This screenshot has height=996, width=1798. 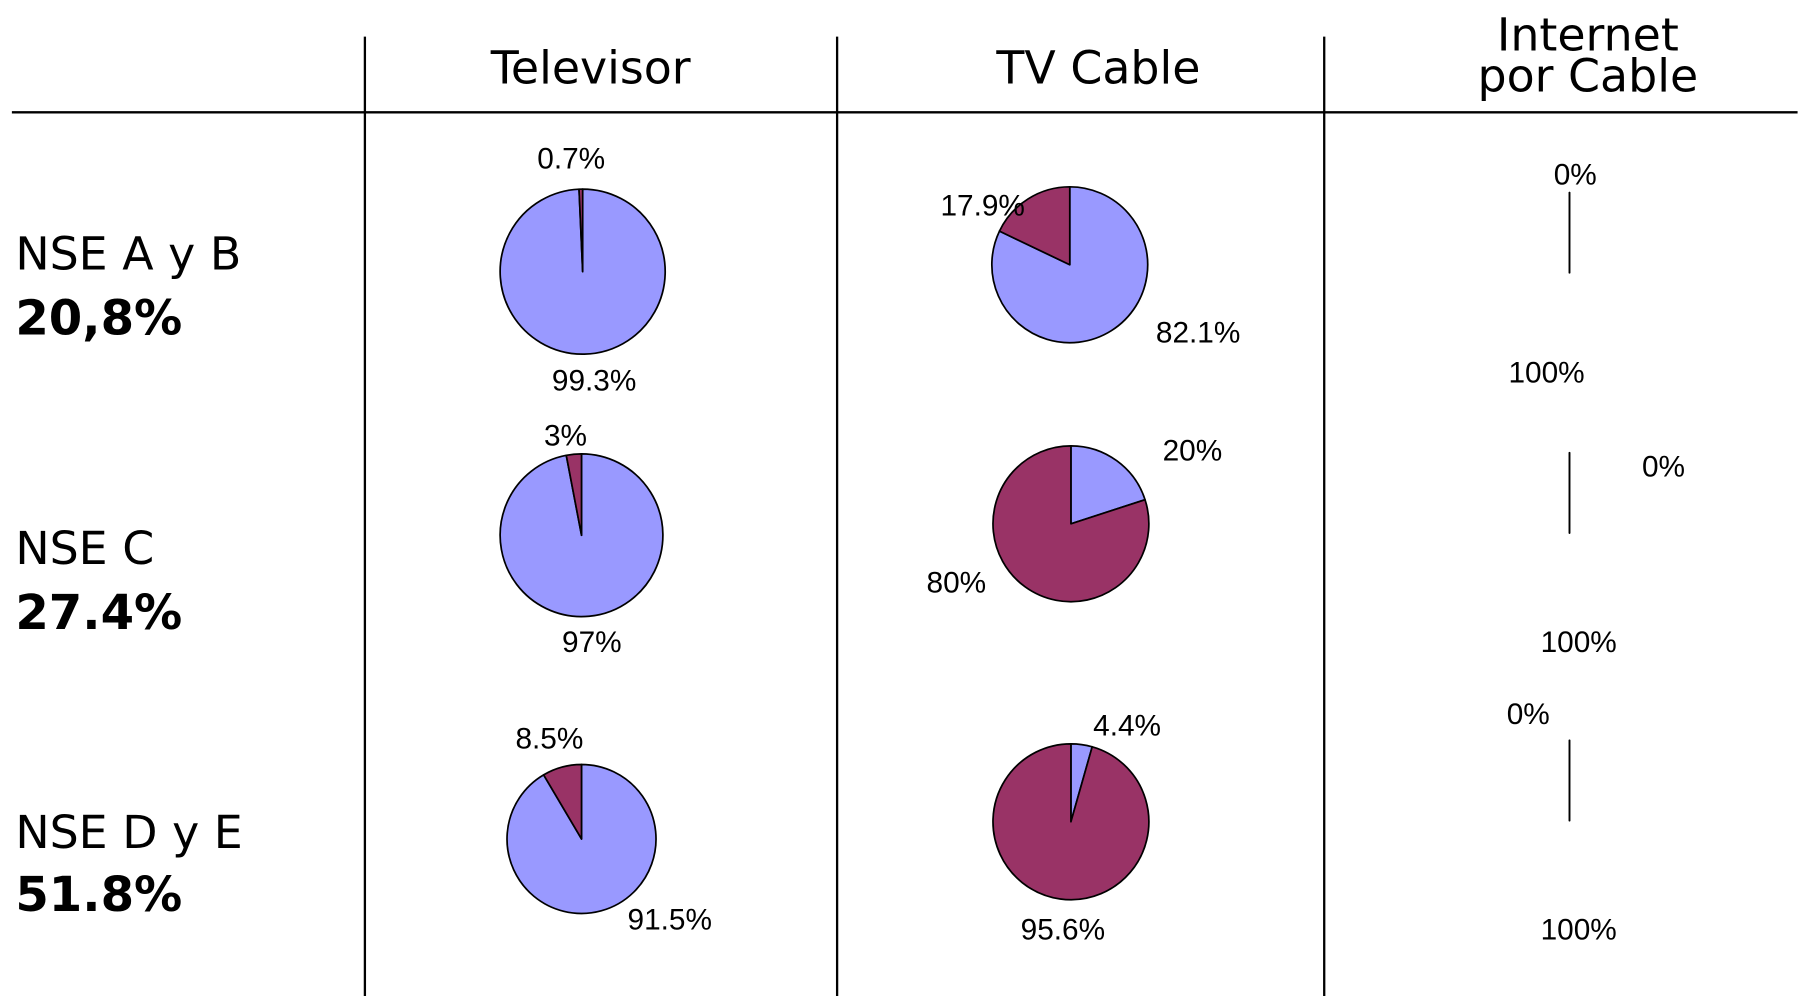 What do you see at coordinates (1063, 930) in the screenshot?
I see `slice-label: 95.6%` at bounding box center [1063, 930].